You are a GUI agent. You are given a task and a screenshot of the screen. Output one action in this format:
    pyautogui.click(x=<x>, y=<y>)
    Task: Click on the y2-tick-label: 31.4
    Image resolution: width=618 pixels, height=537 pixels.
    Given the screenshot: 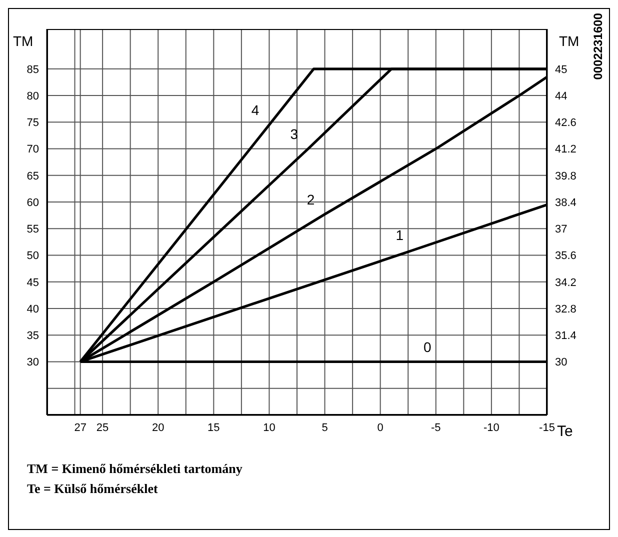 What is the action you would take?
    pyautogui.click(x=565, y=336)
    